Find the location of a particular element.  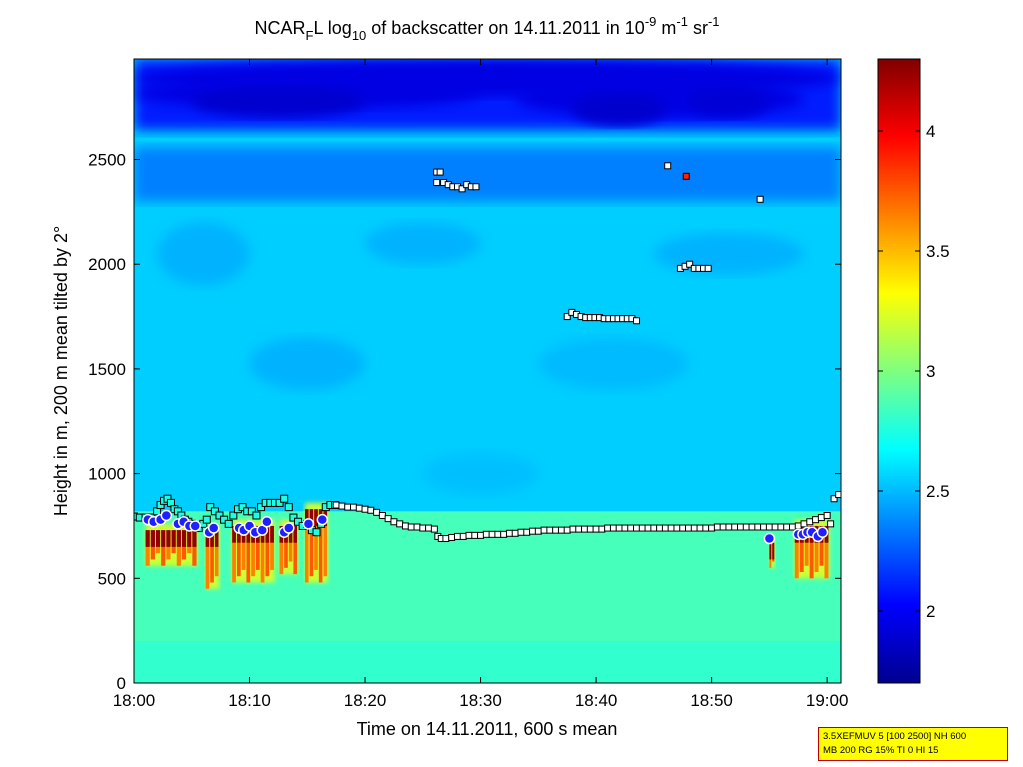

colorbar-tick-label: 2.5 is located at coordinates (938, 491).